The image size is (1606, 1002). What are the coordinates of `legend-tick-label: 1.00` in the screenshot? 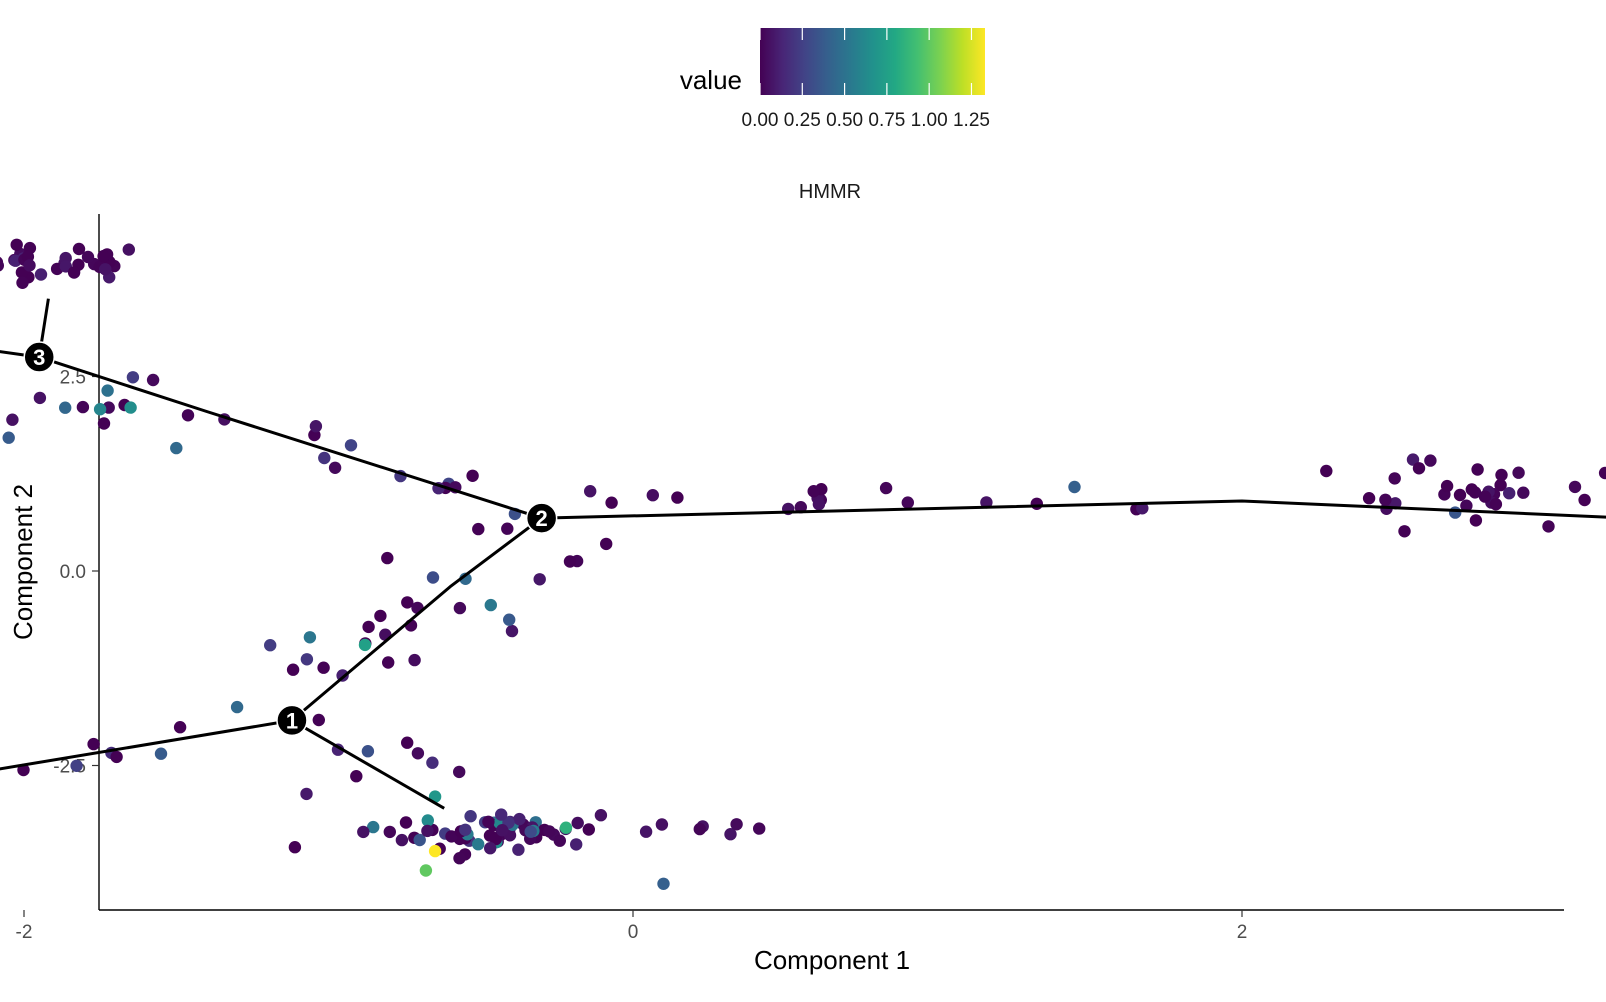 It's located at (929, 120).